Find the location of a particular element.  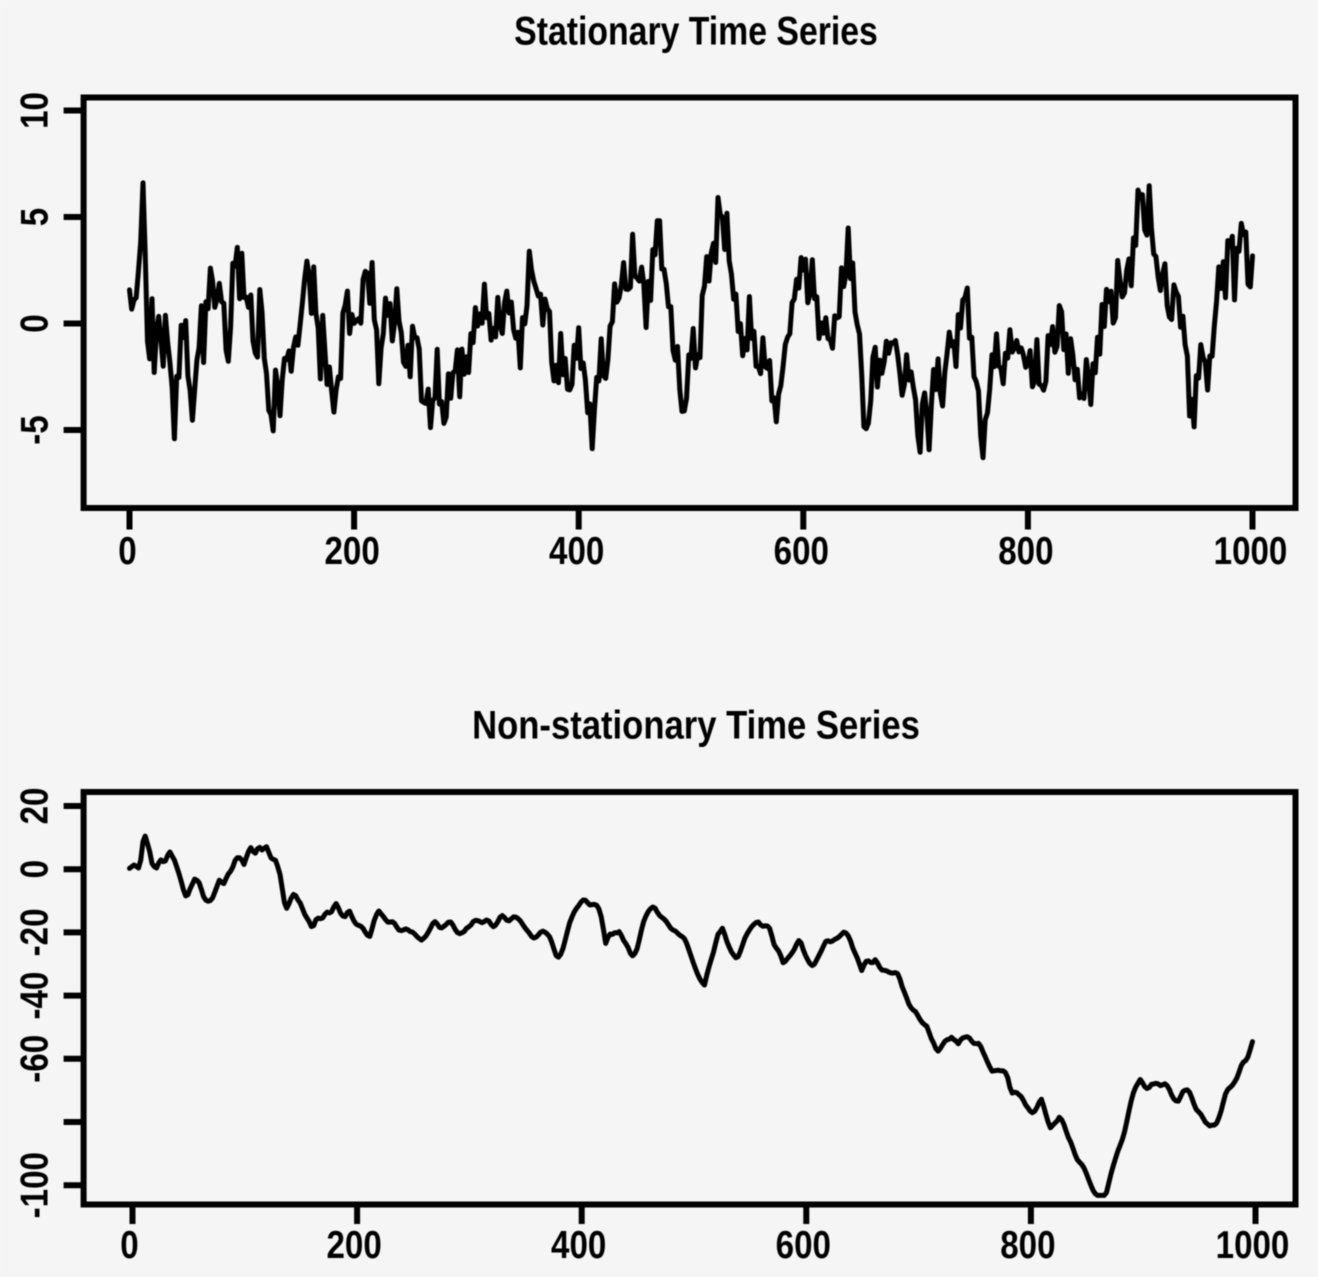

svg-text: -60 is located at coordinates (34, 1059).